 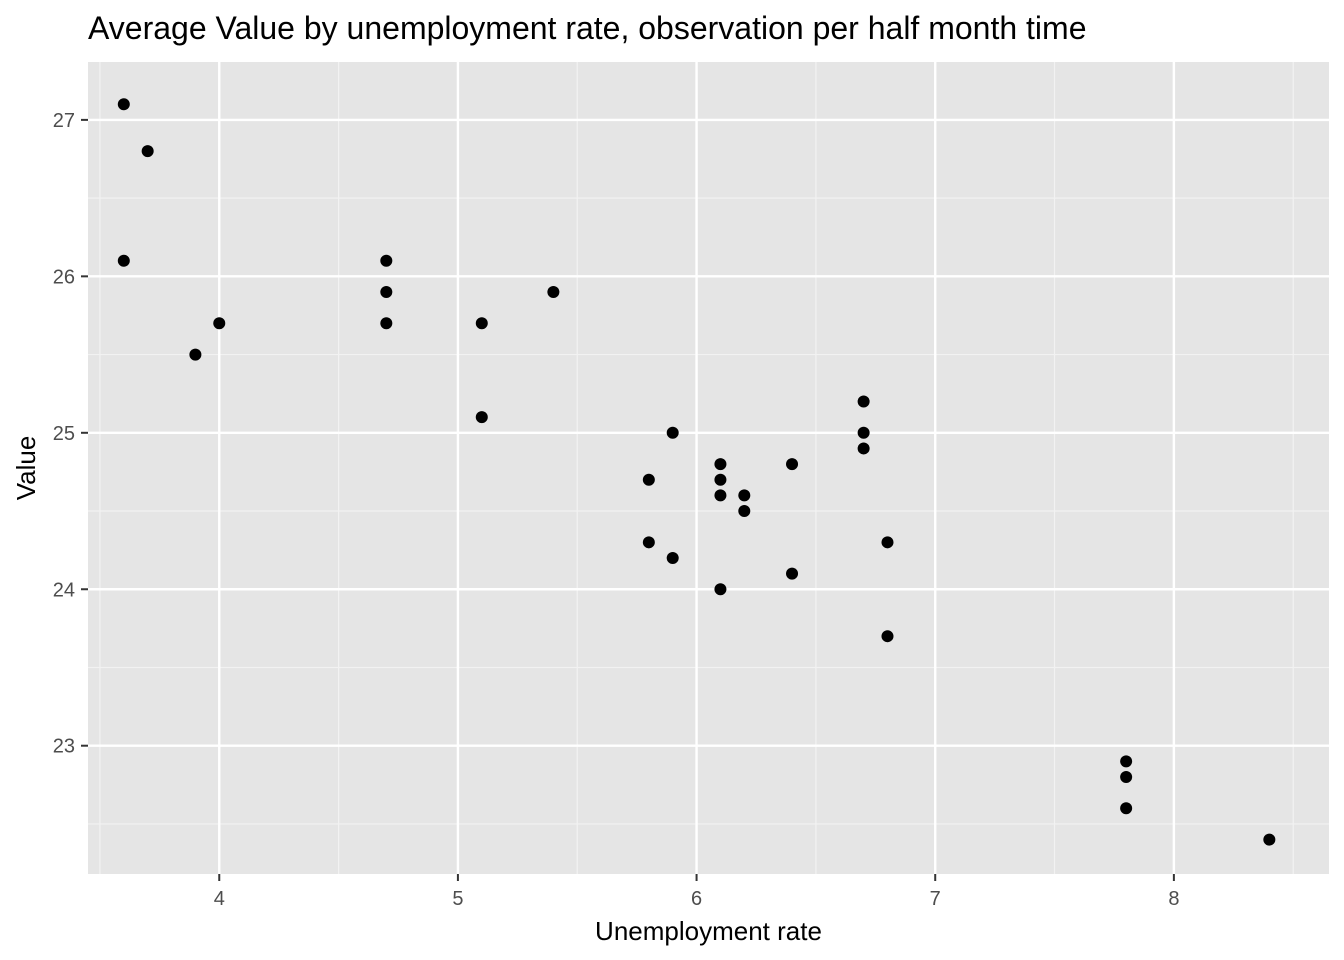 What do you see at coordinates (219, 899) in the screenshot?
I see `x-tick-label: 4` at bounding box center [219, 899].